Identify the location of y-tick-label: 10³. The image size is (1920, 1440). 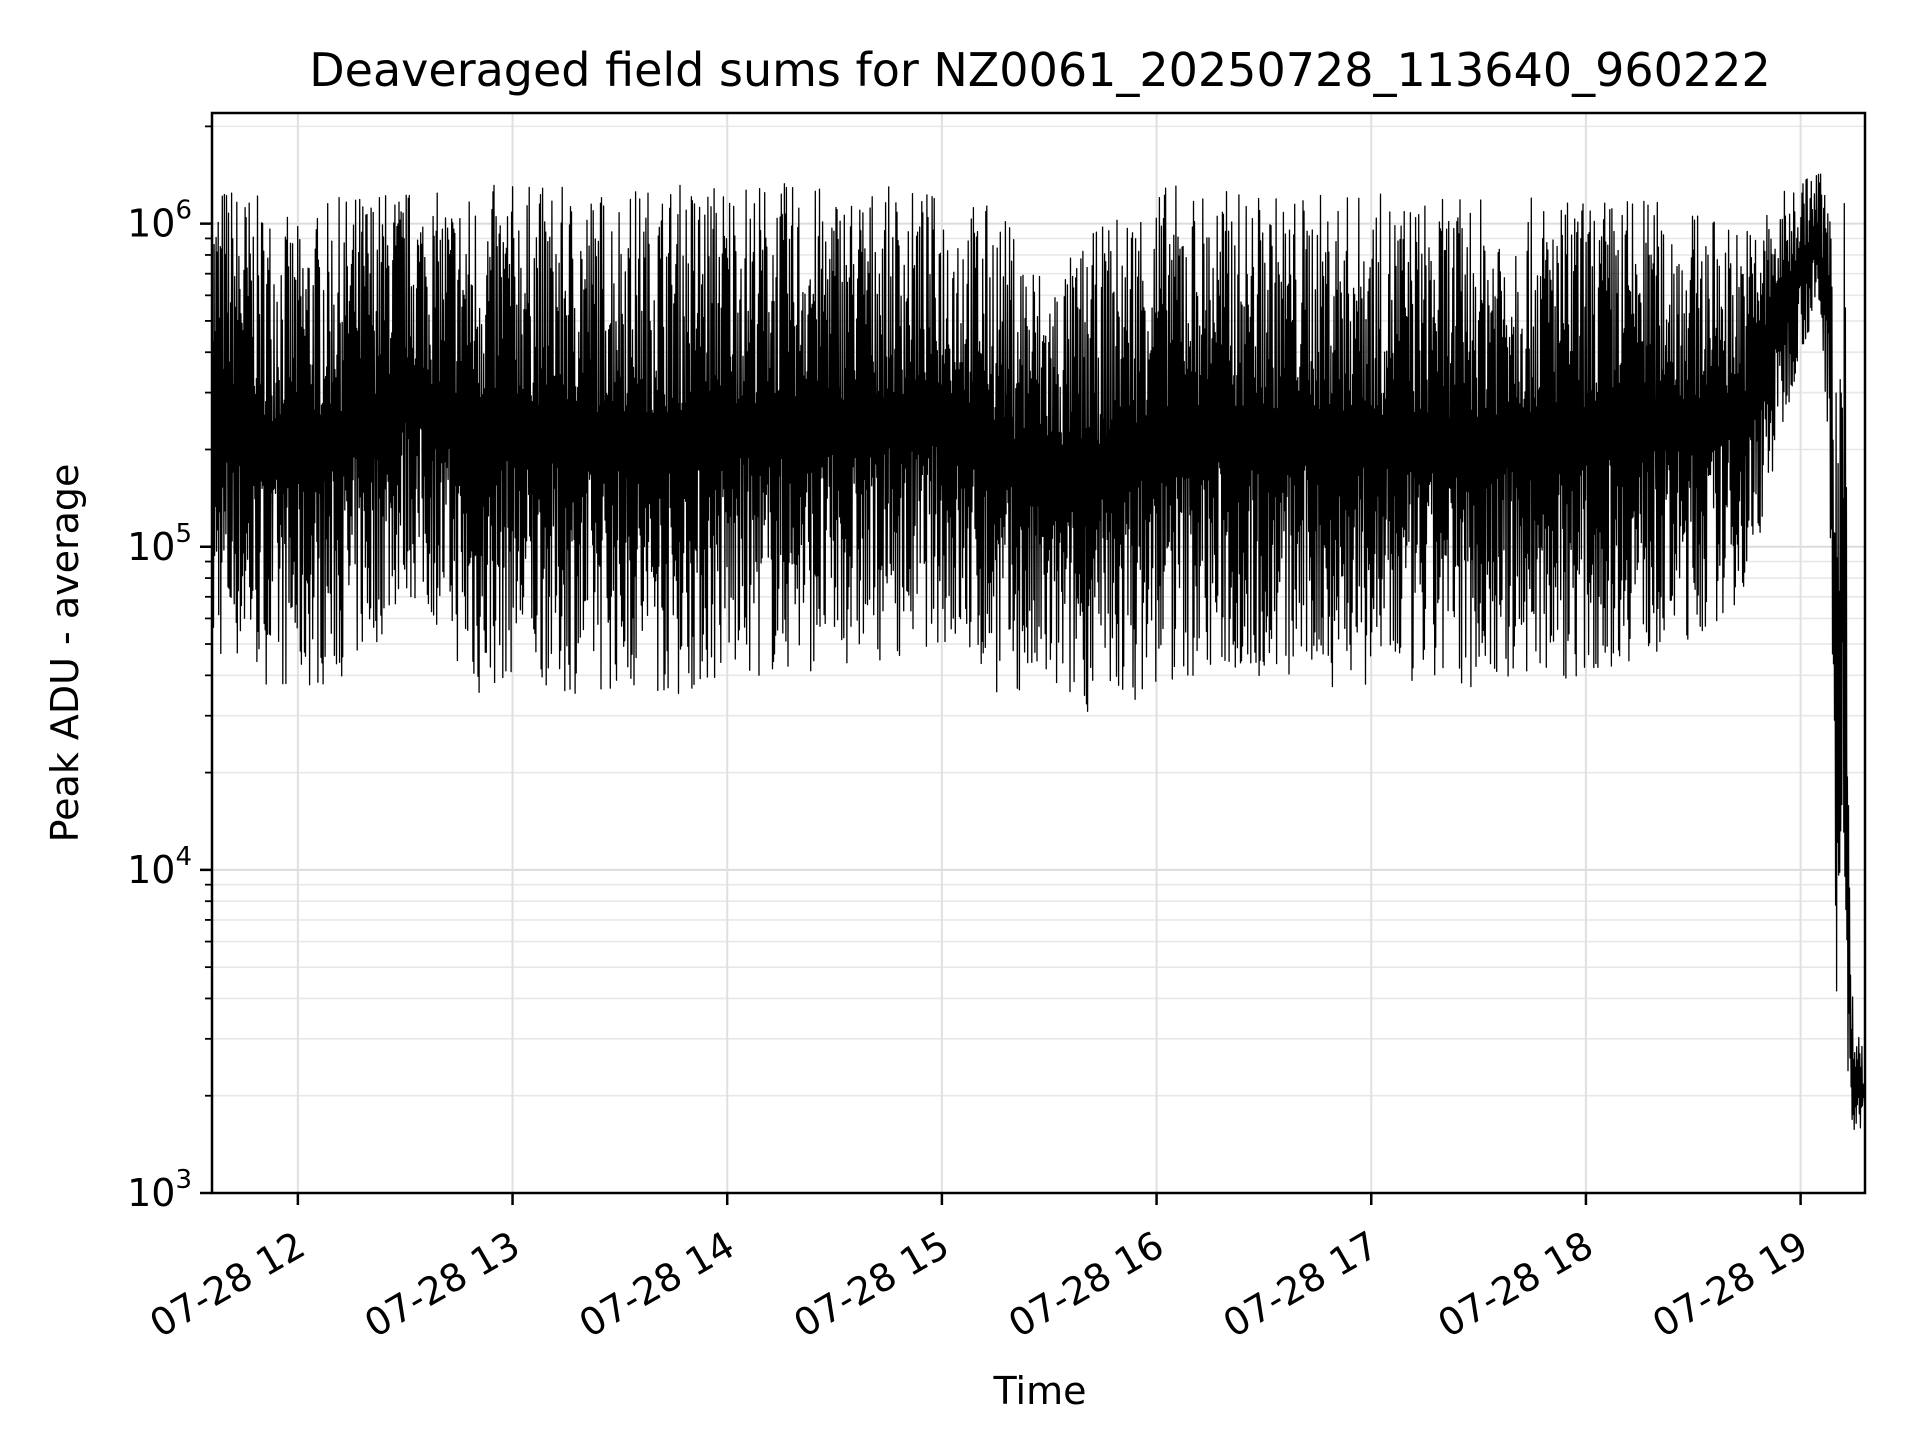
(159, 1190).